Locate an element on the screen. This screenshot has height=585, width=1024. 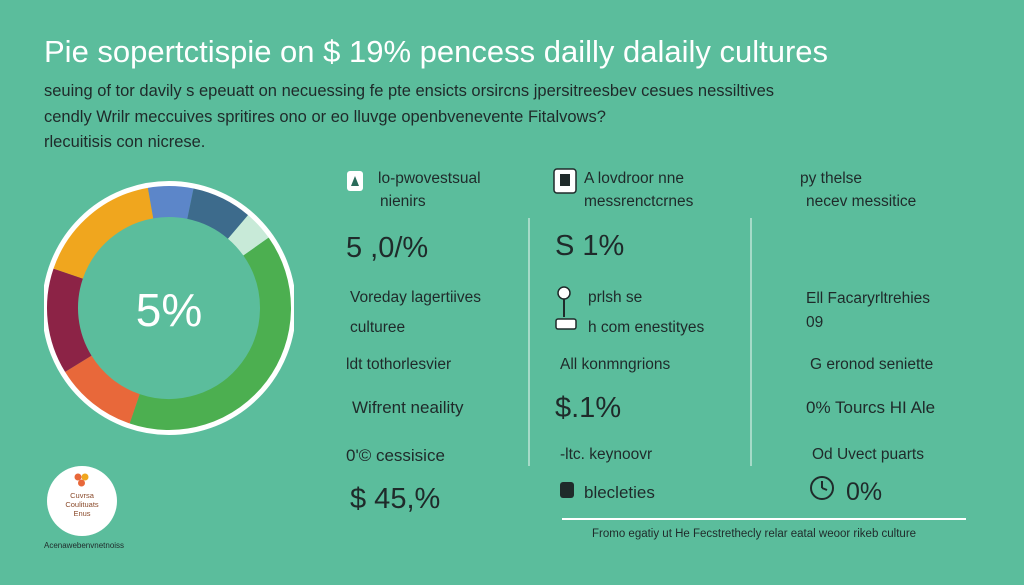
clock-icon is located at coordinates (822, 488).